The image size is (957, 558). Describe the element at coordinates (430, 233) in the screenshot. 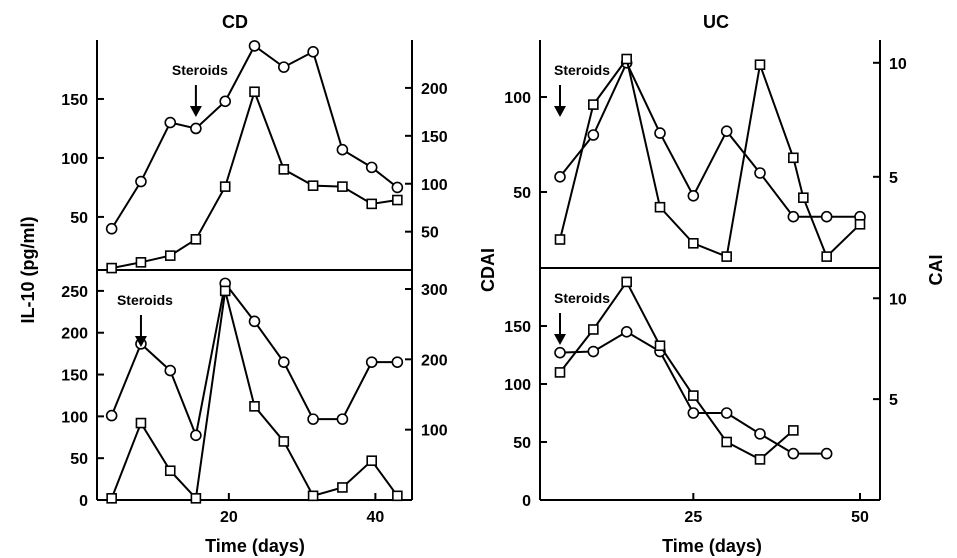

I see `y2-tick-label: 50` at that location.